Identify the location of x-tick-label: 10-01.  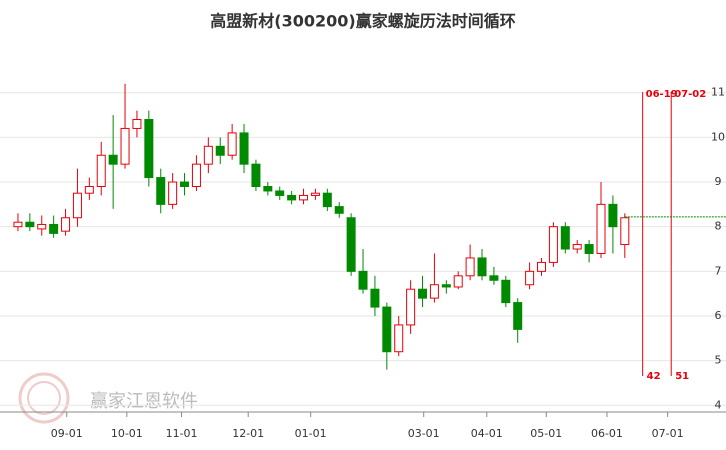
(127, 433).